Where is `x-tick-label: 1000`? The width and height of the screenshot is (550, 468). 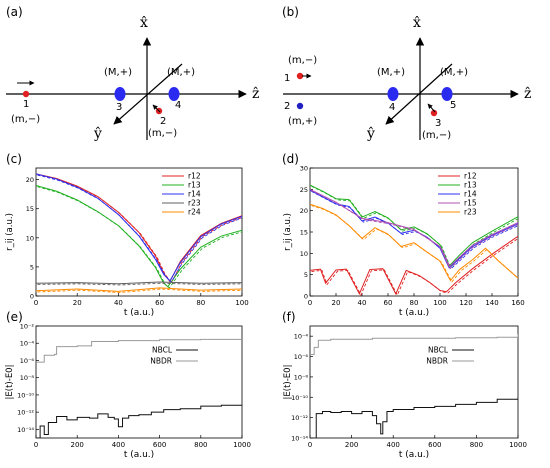
x-tick-label: 1000 is located at coordinates (242, 445).